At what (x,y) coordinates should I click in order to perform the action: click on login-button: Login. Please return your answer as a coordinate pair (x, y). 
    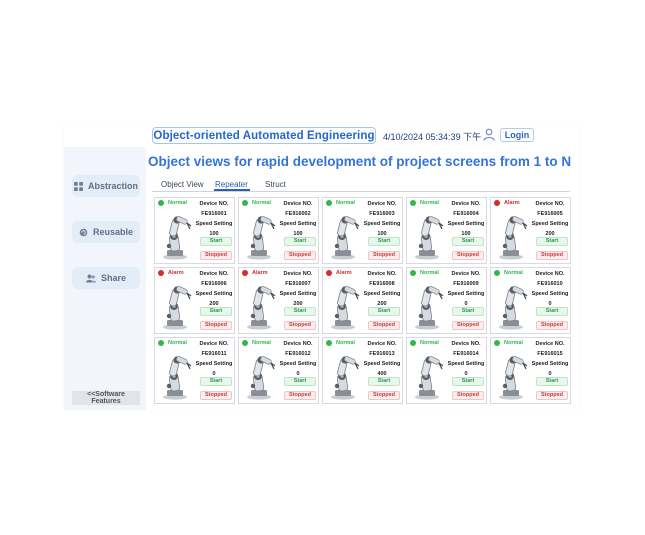
    Looking at the image, I should click on (517, 135).